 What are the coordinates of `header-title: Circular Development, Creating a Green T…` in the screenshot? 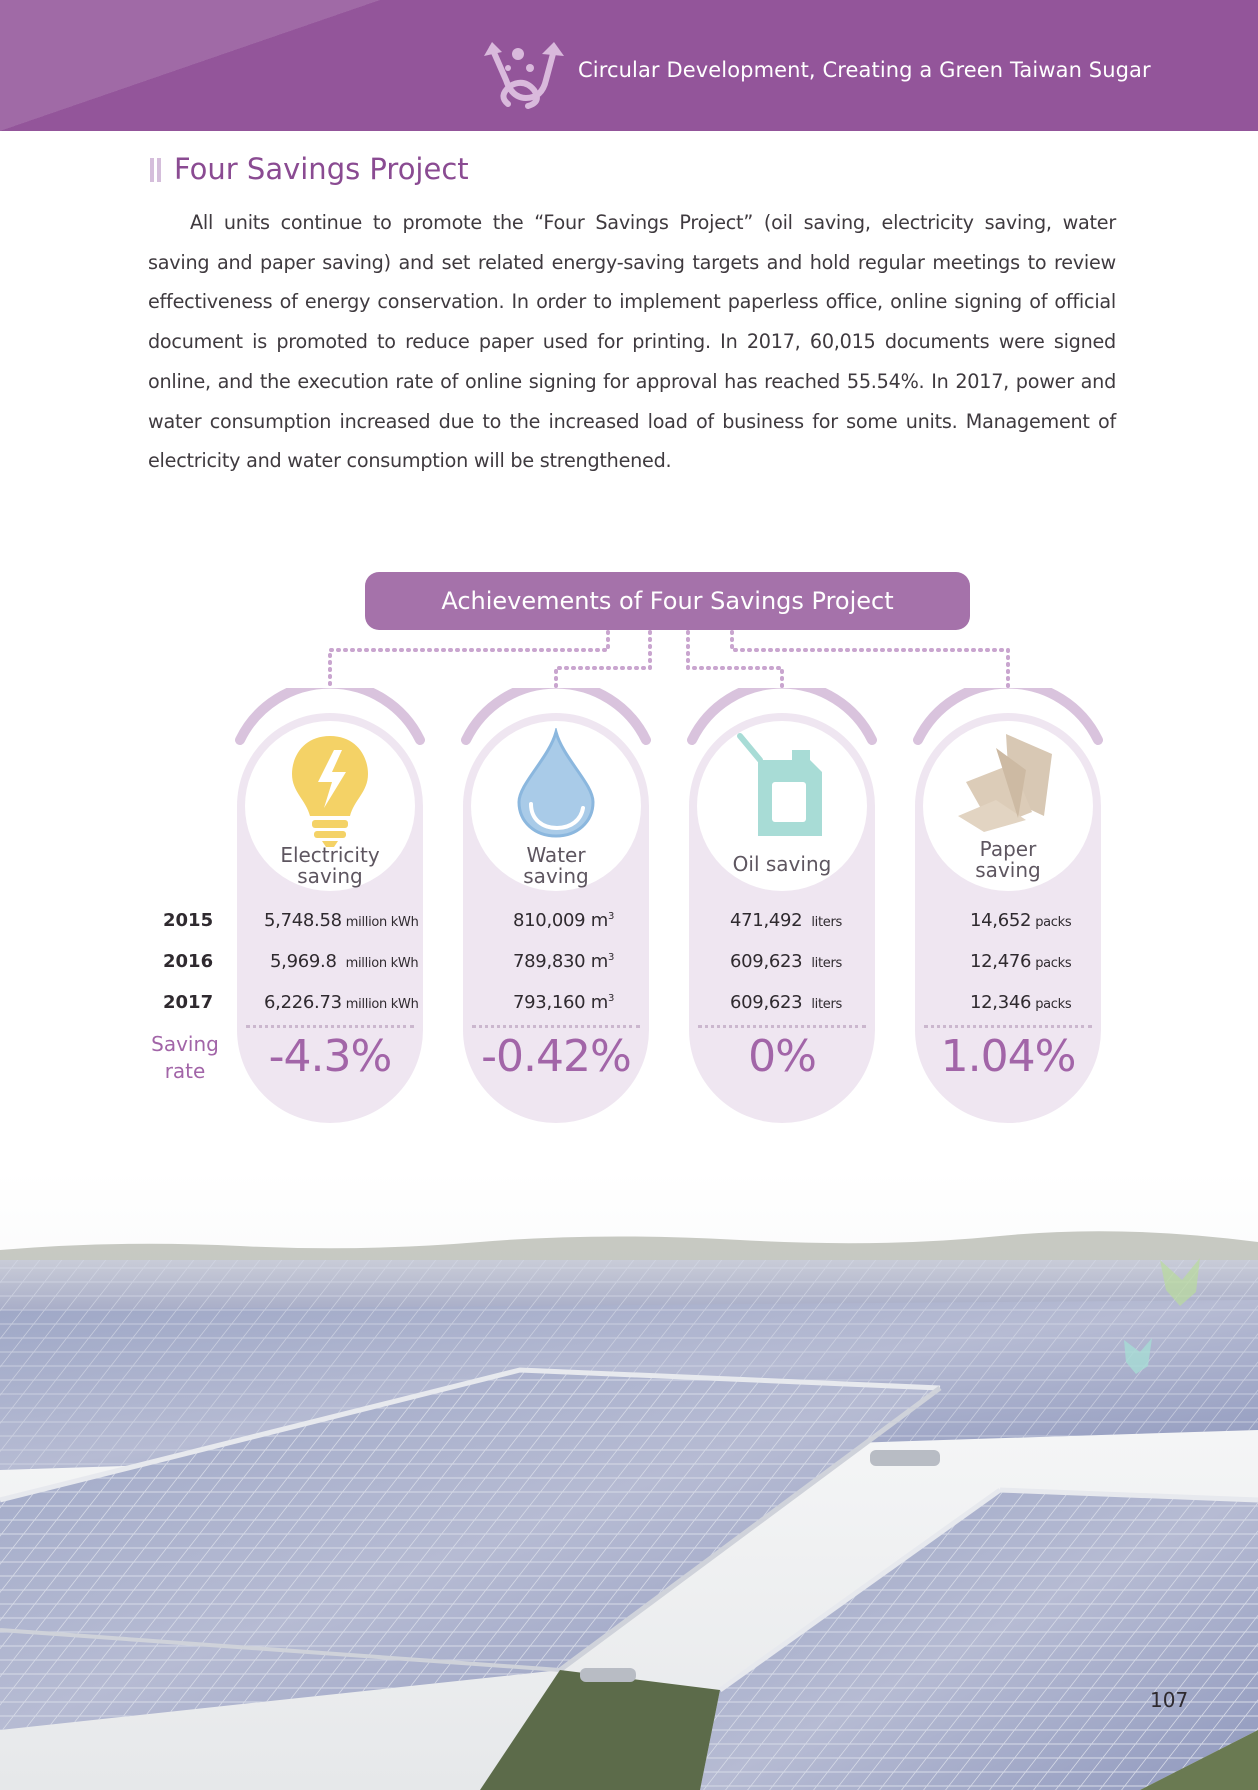 It's located at (864, 70).